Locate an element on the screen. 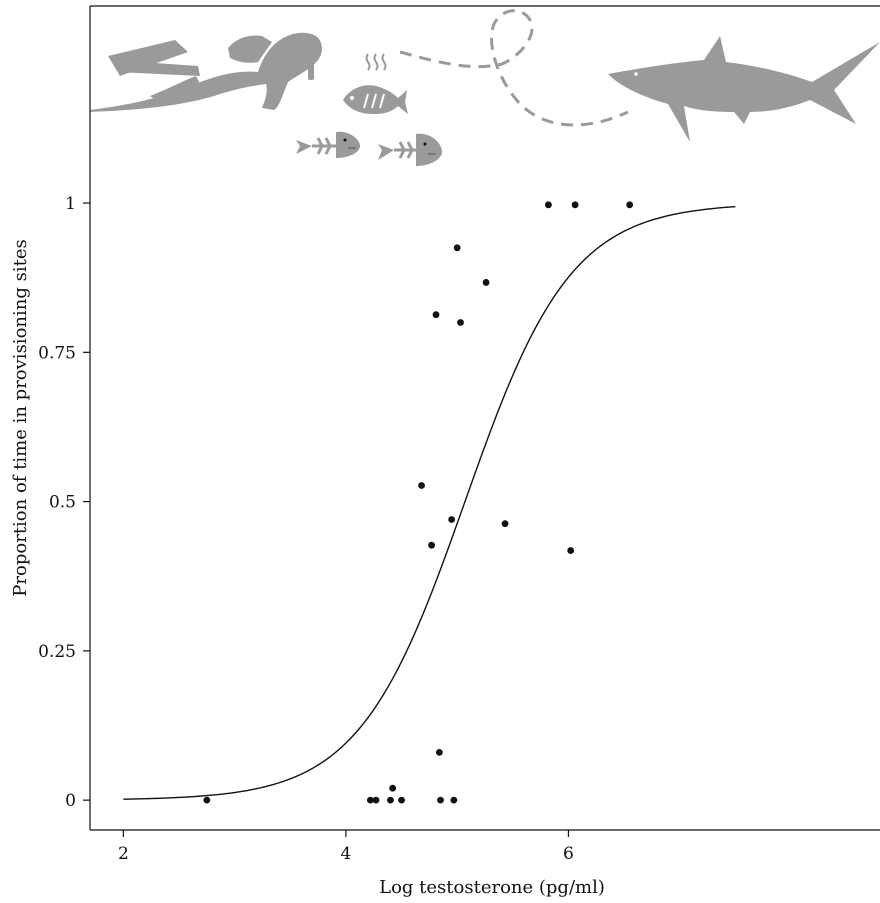  x-tick-label: 6 is located at coordinates (568, 854).